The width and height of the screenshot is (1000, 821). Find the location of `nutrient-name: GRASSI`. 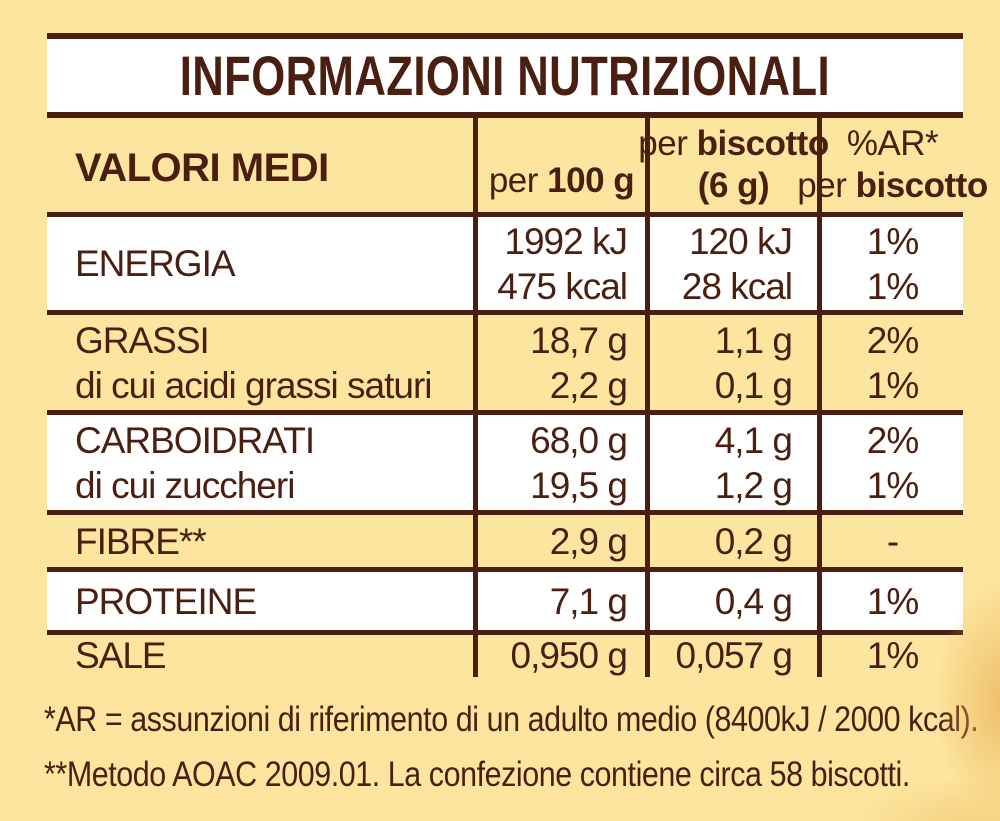

nutrient-name: GRASSI is located at coordinates (142, 340).